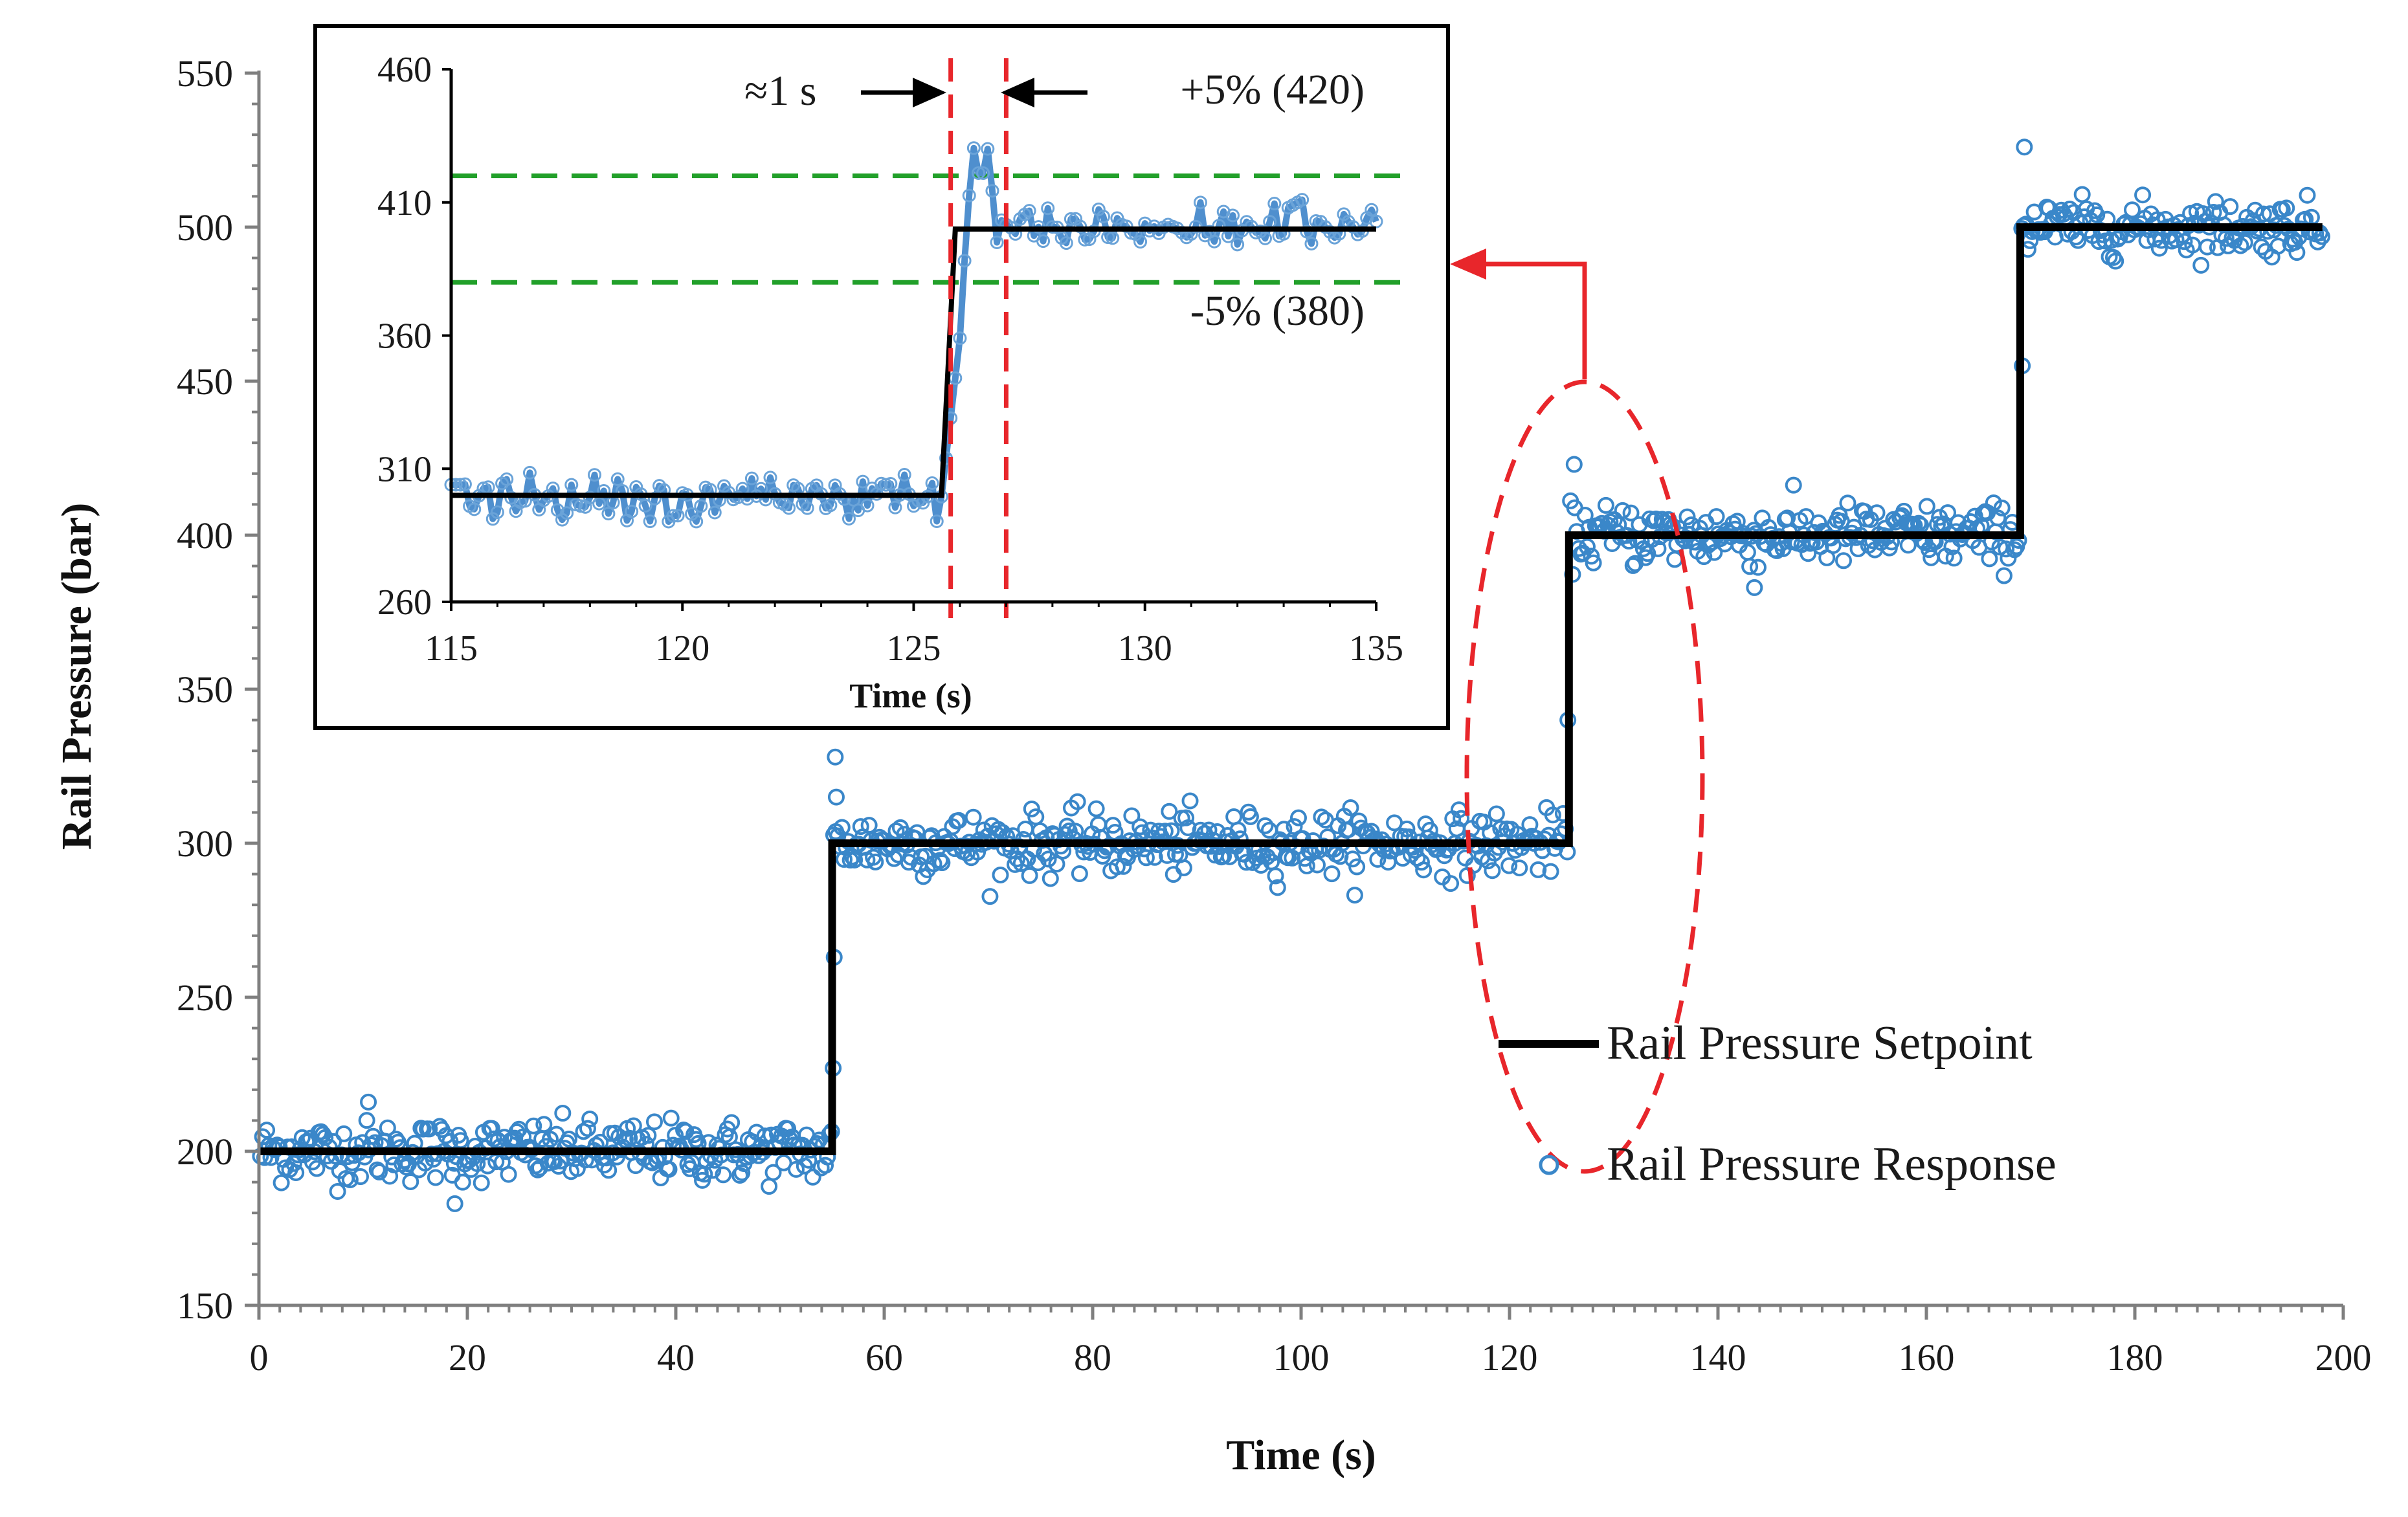 The image size is (2408, 1517). I want to click on y-tick-label: 300, so click(205, 844).